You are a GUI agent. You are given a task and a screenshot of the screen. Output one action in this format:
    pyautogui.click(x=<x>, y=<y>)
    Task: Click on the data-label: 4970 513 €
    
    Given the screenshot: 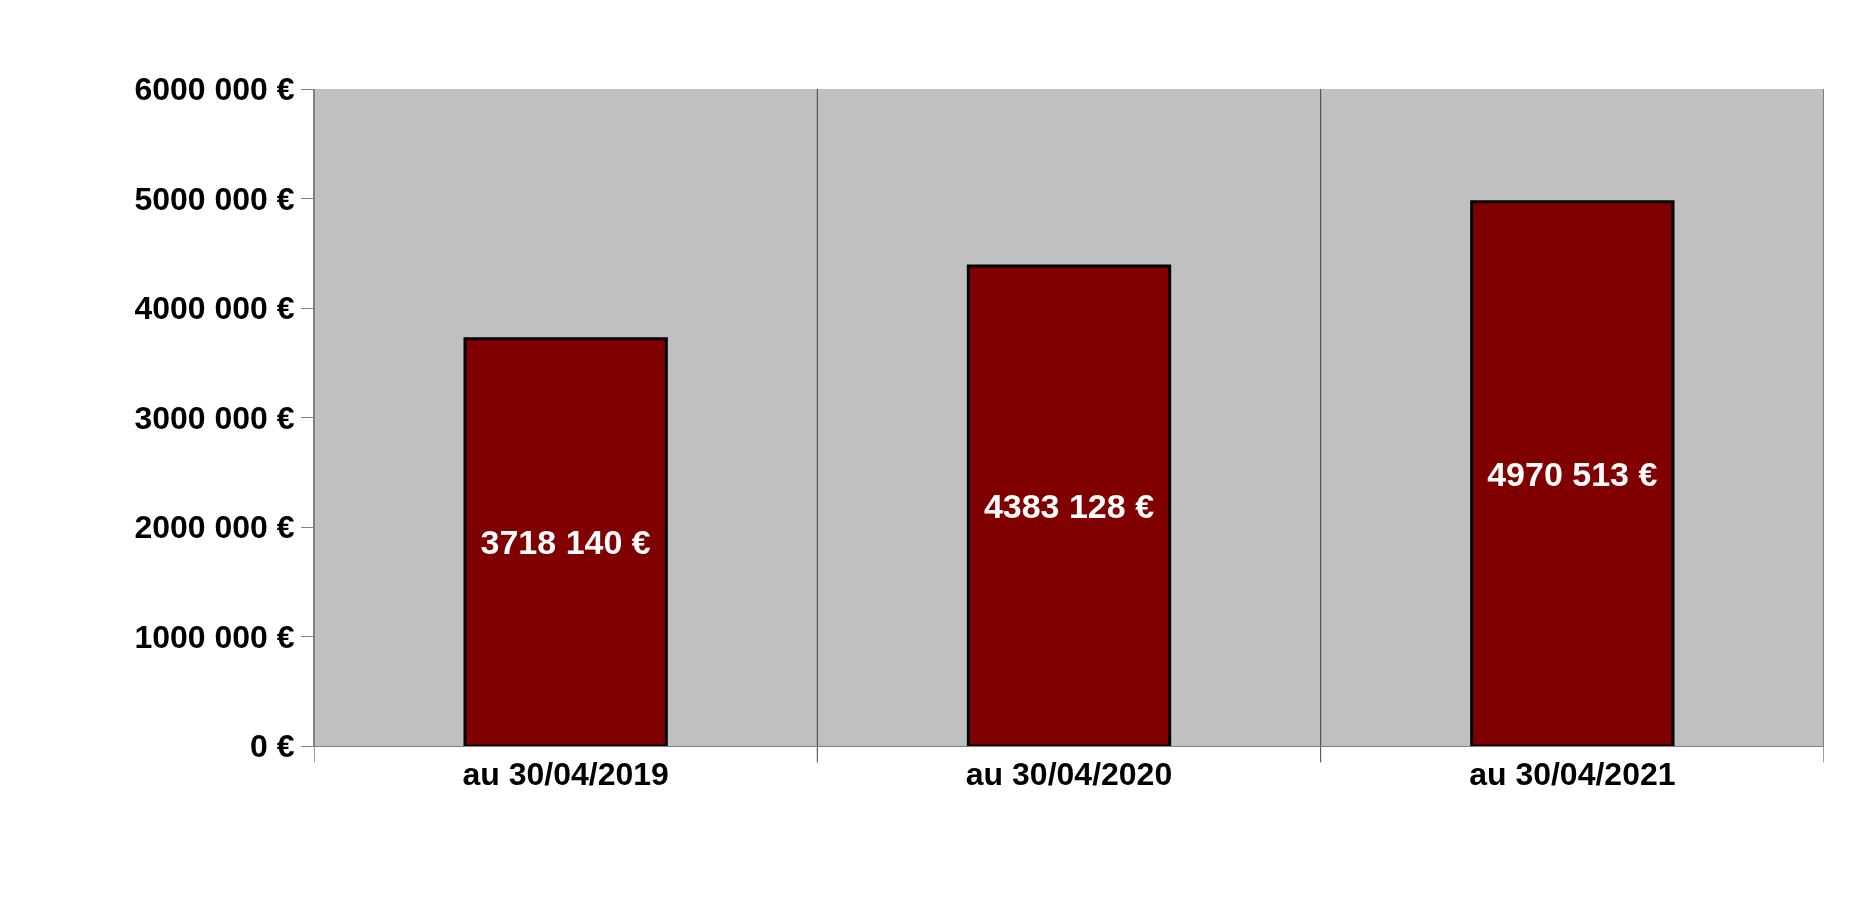 What is the action you would take?
    pyautogui.click(x=1572, y=473)
    